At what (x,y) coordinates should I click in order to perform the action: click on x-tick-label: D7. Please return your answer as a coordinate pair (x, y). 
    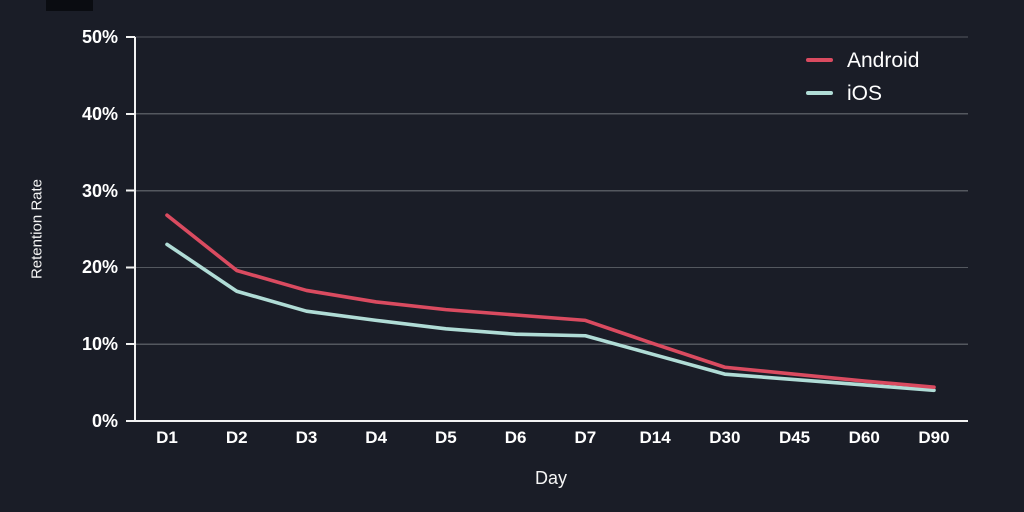
    Looking at the image, I should click on (585, 437).